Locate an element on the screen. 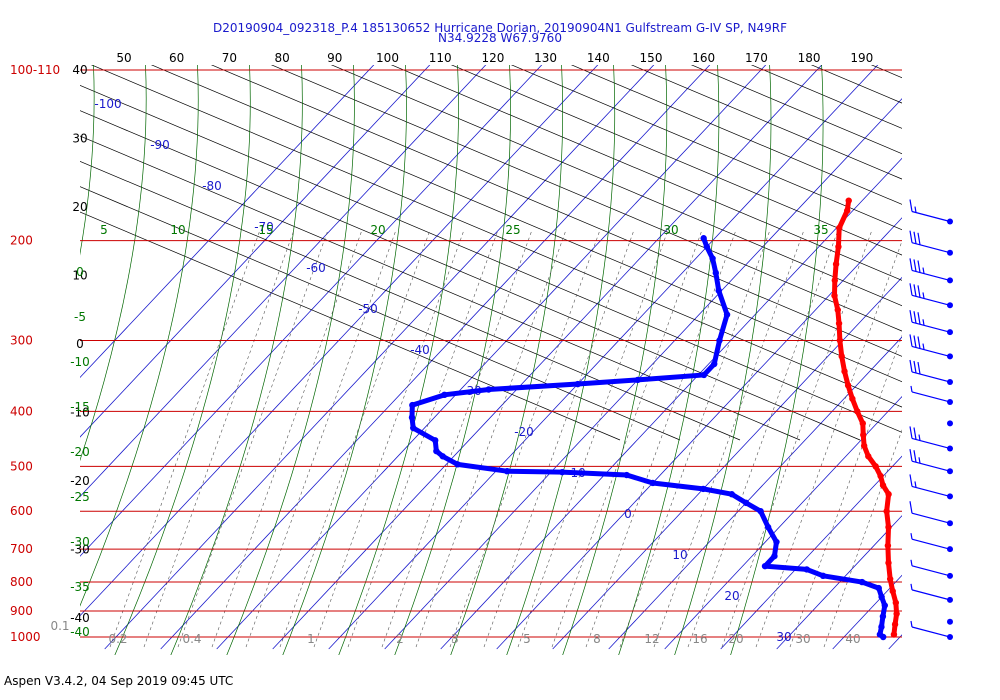 The image size is (1000, 700). mixing-ratio-label: 0.2 is located at coordinates (117, 639).